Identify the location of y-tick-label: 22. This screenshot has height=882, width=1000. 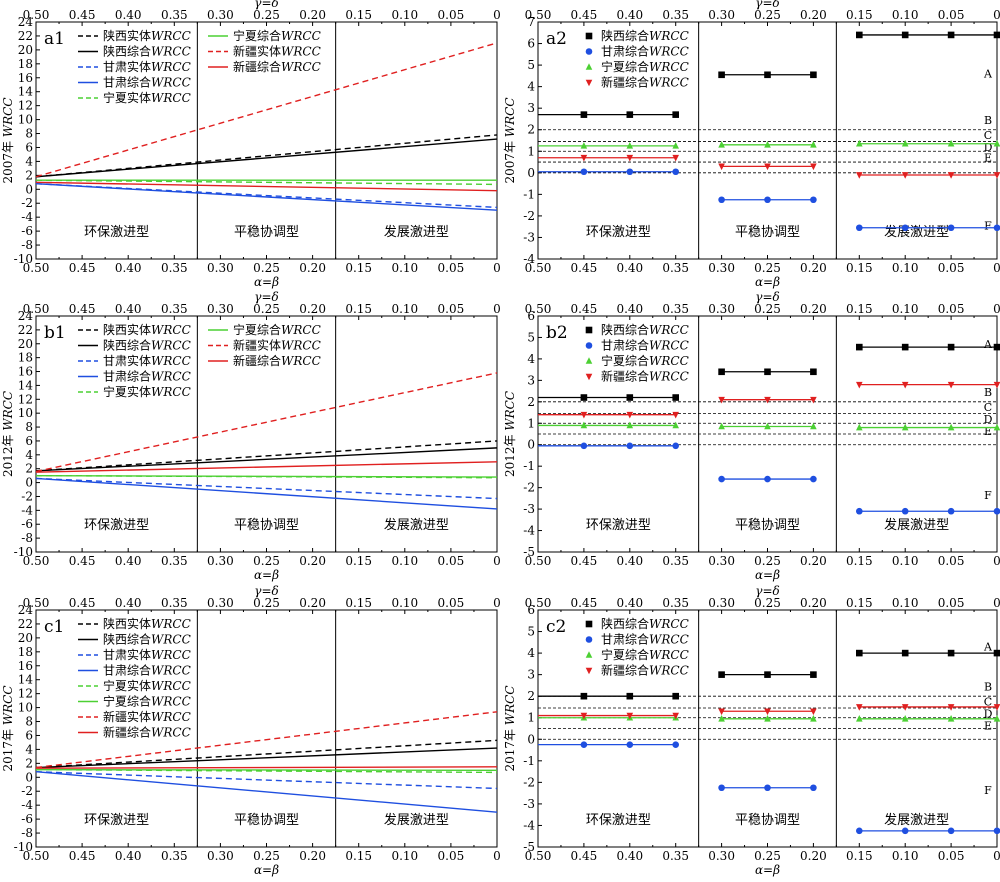
(25, 624).